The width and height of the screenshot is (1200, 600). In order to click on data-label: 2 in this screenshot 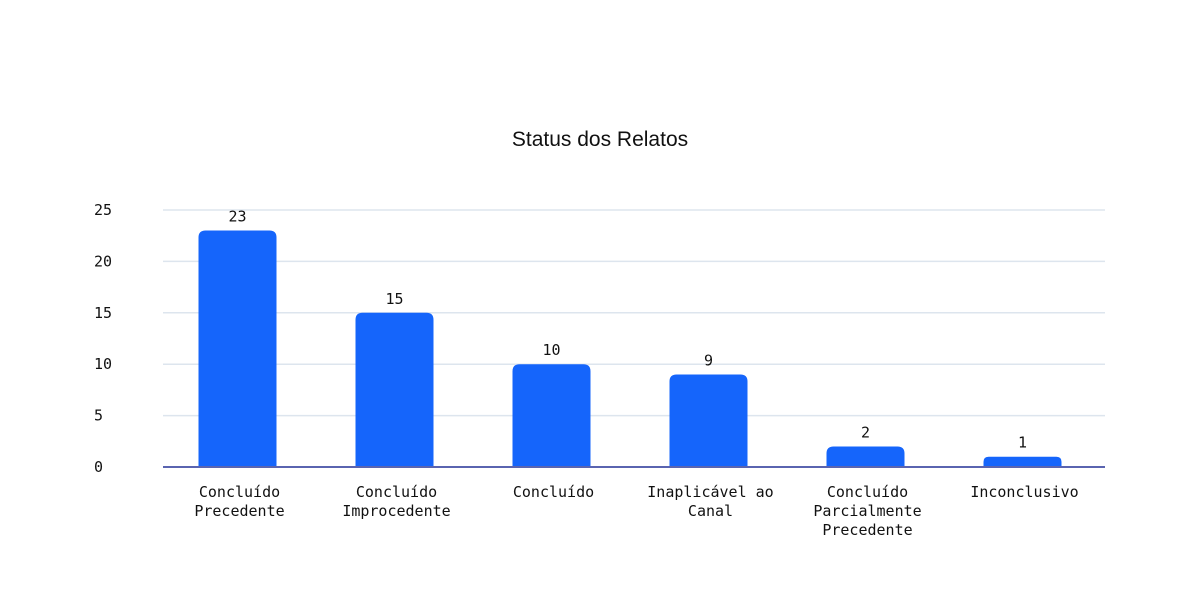, I will do `click(865, 432)`.